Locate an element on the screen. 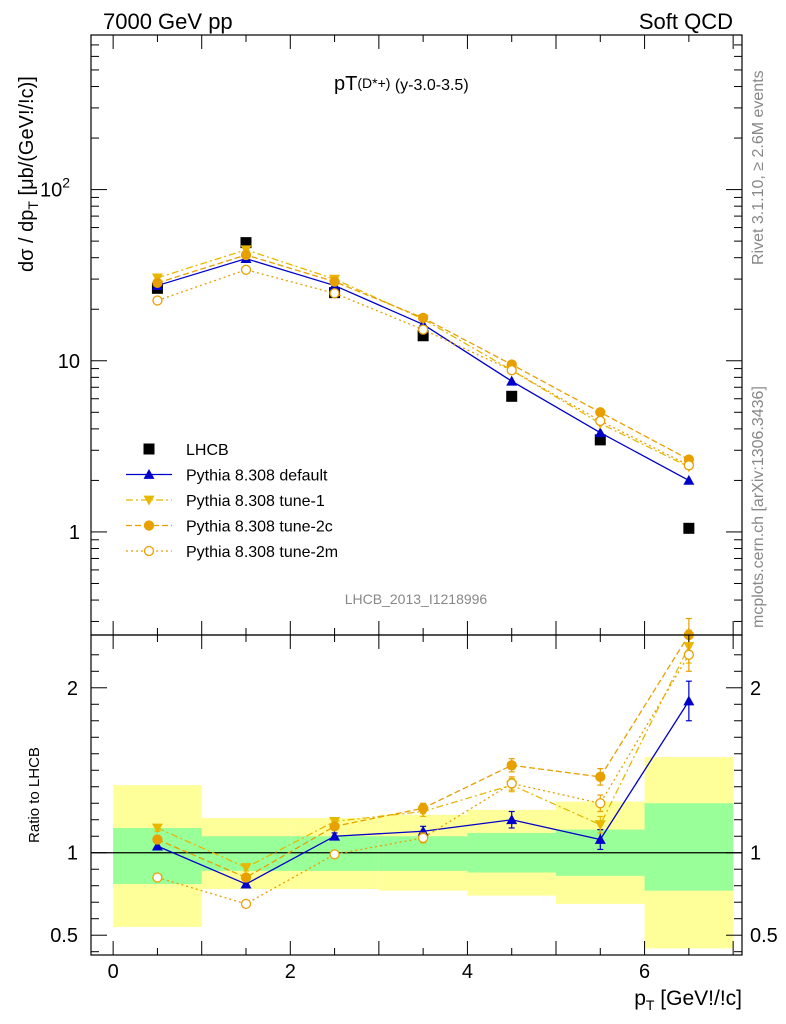  main-ytick-label: 102 is located at coordinates (55, 188).